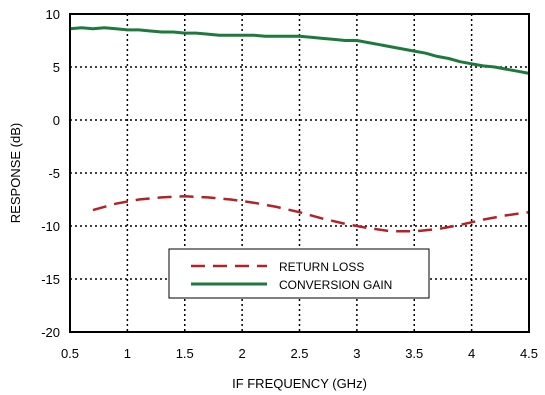  What do you see at coordinates (15, 173) in the screenshot?
I see `y-axis-label: RESPONSE (dB)` at bounding box center [15, 173].